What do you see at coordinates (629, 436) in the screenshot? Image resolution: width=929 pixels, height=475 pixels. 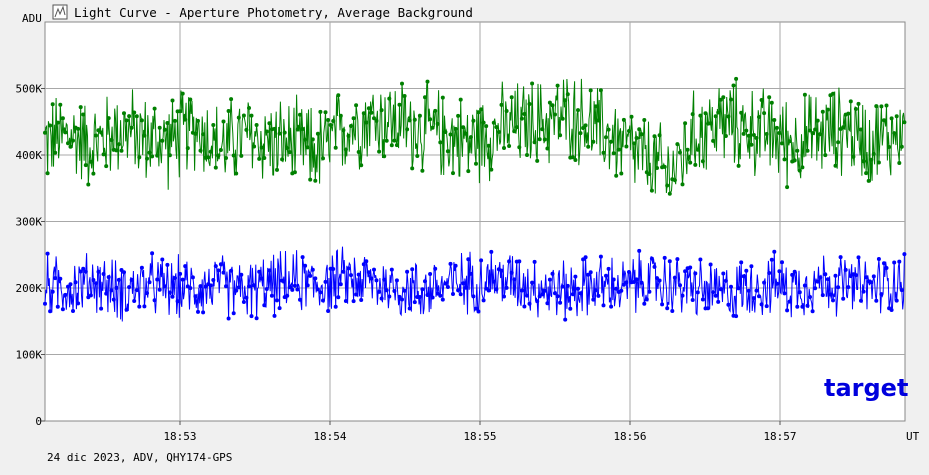 I see `x-tick-label: 18:56` at bounding box center [629, 436].